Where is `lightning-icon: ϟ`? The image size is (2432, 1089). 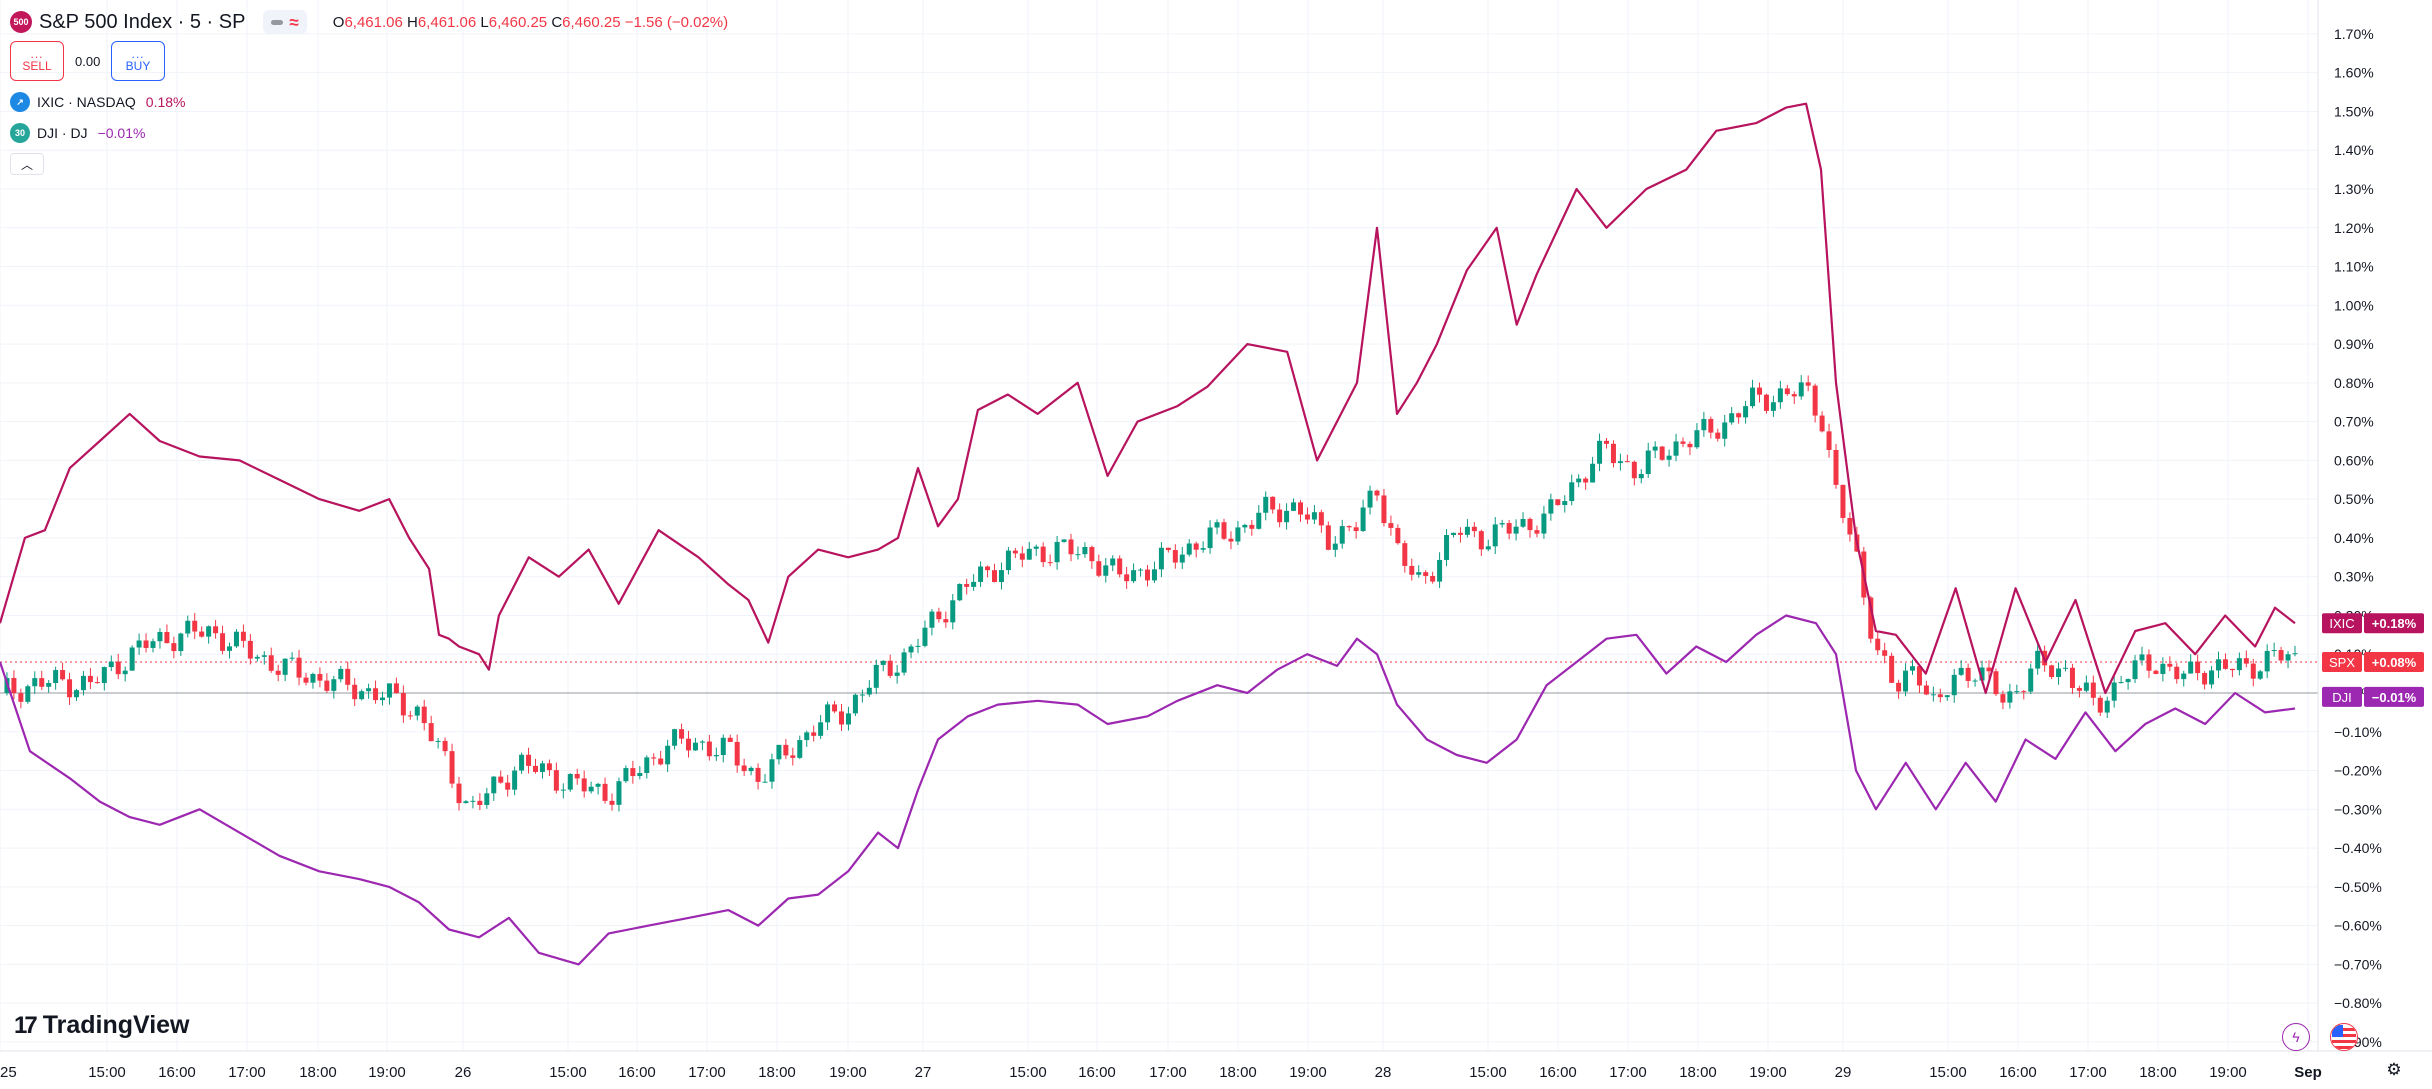 lightning-icon: ϟ is located at coordinates (2296, 1037).